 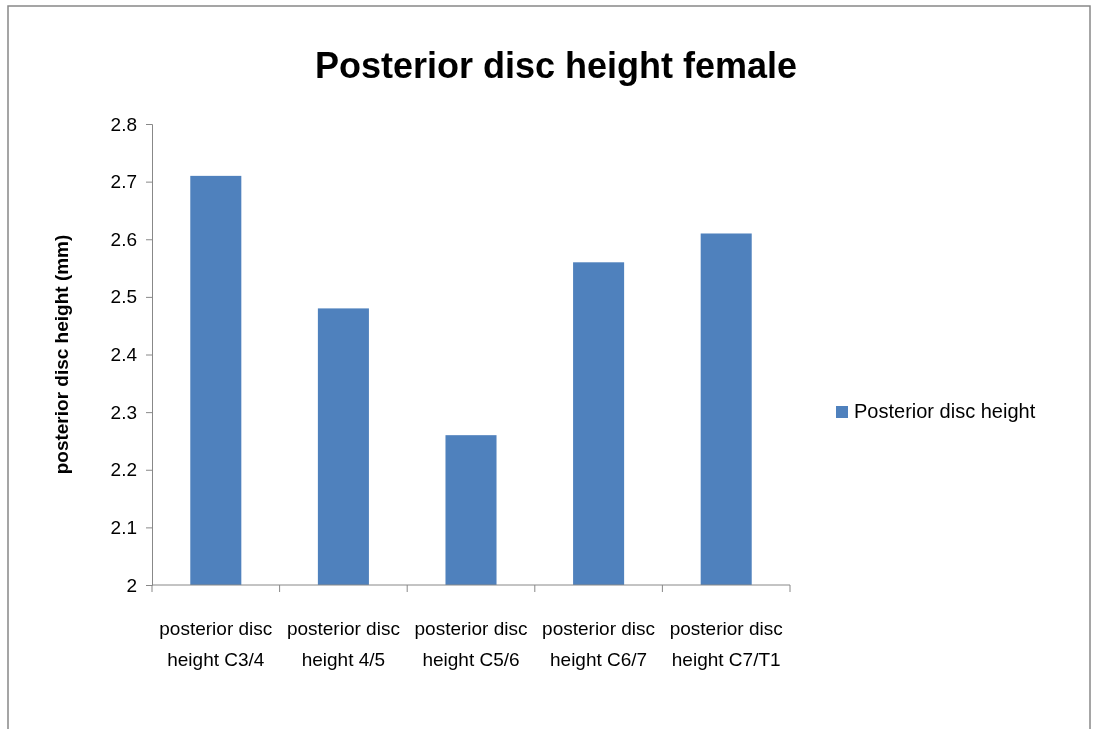 What do you see at coordinates (556, 65) in the screenshot?
I see `chart-title: Posterior disc height female` at bounding box center [556, 65].